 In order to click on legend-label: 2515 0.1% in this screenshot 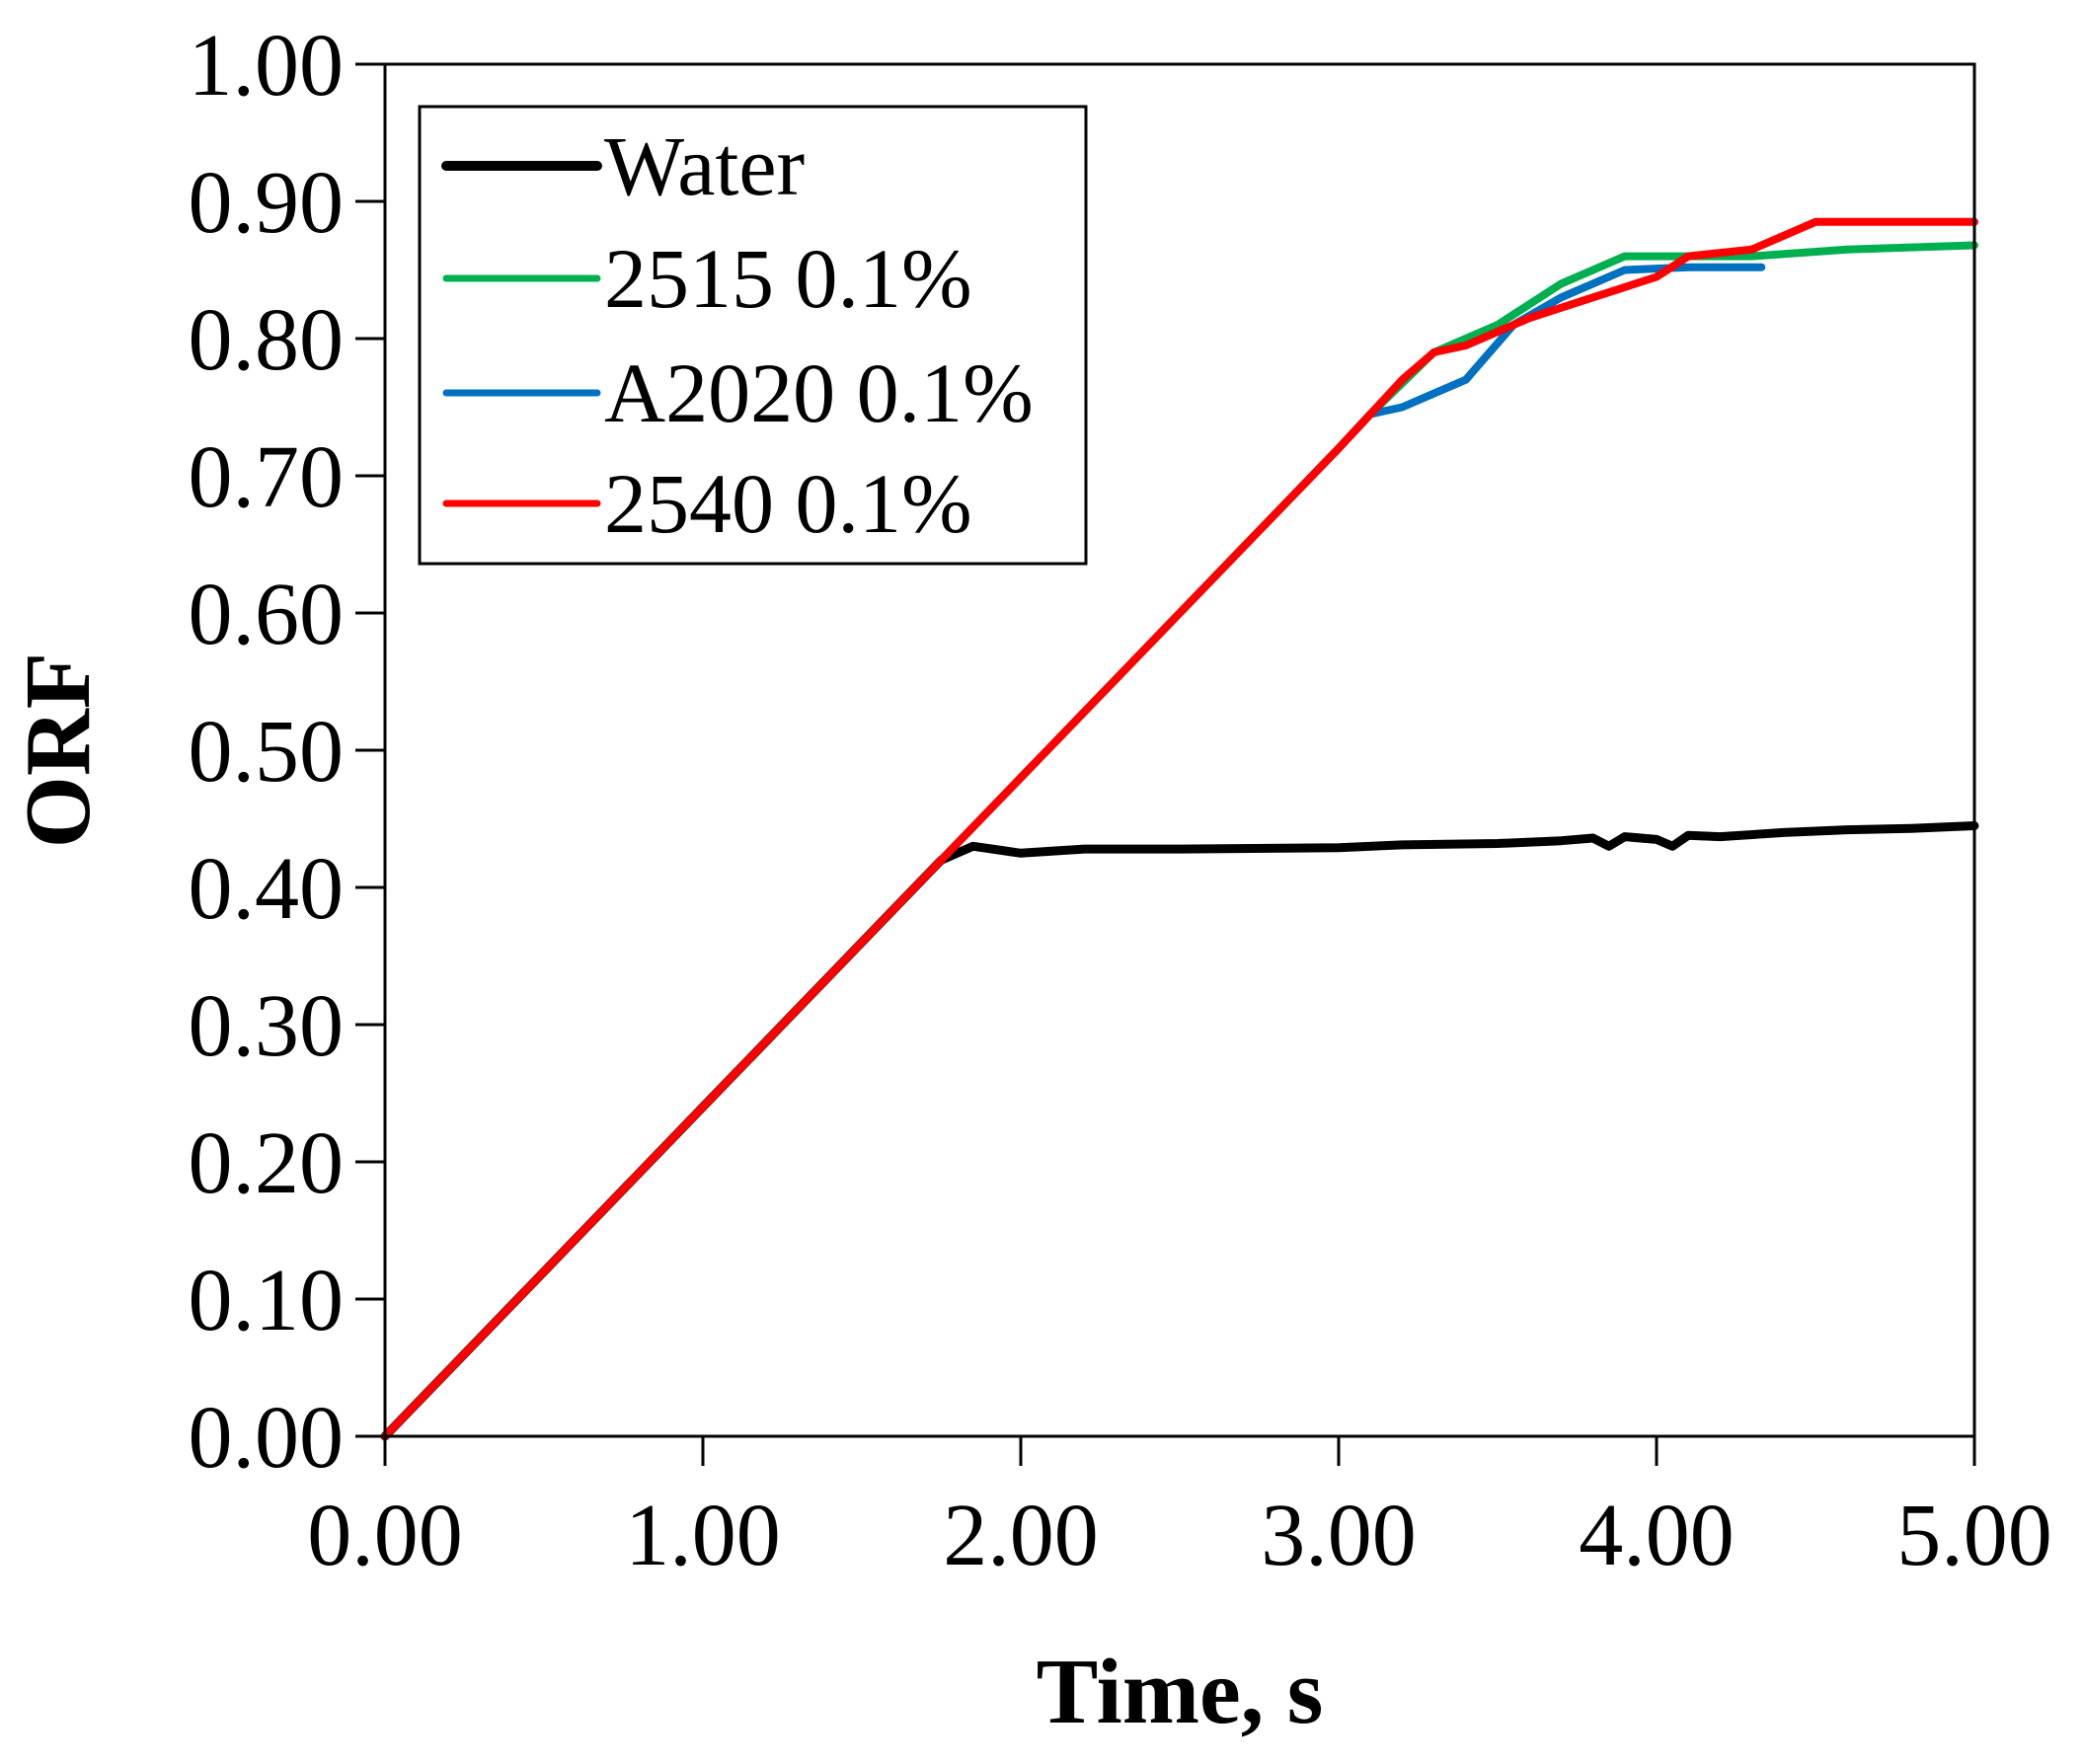, I will do `click(788, 278)`.